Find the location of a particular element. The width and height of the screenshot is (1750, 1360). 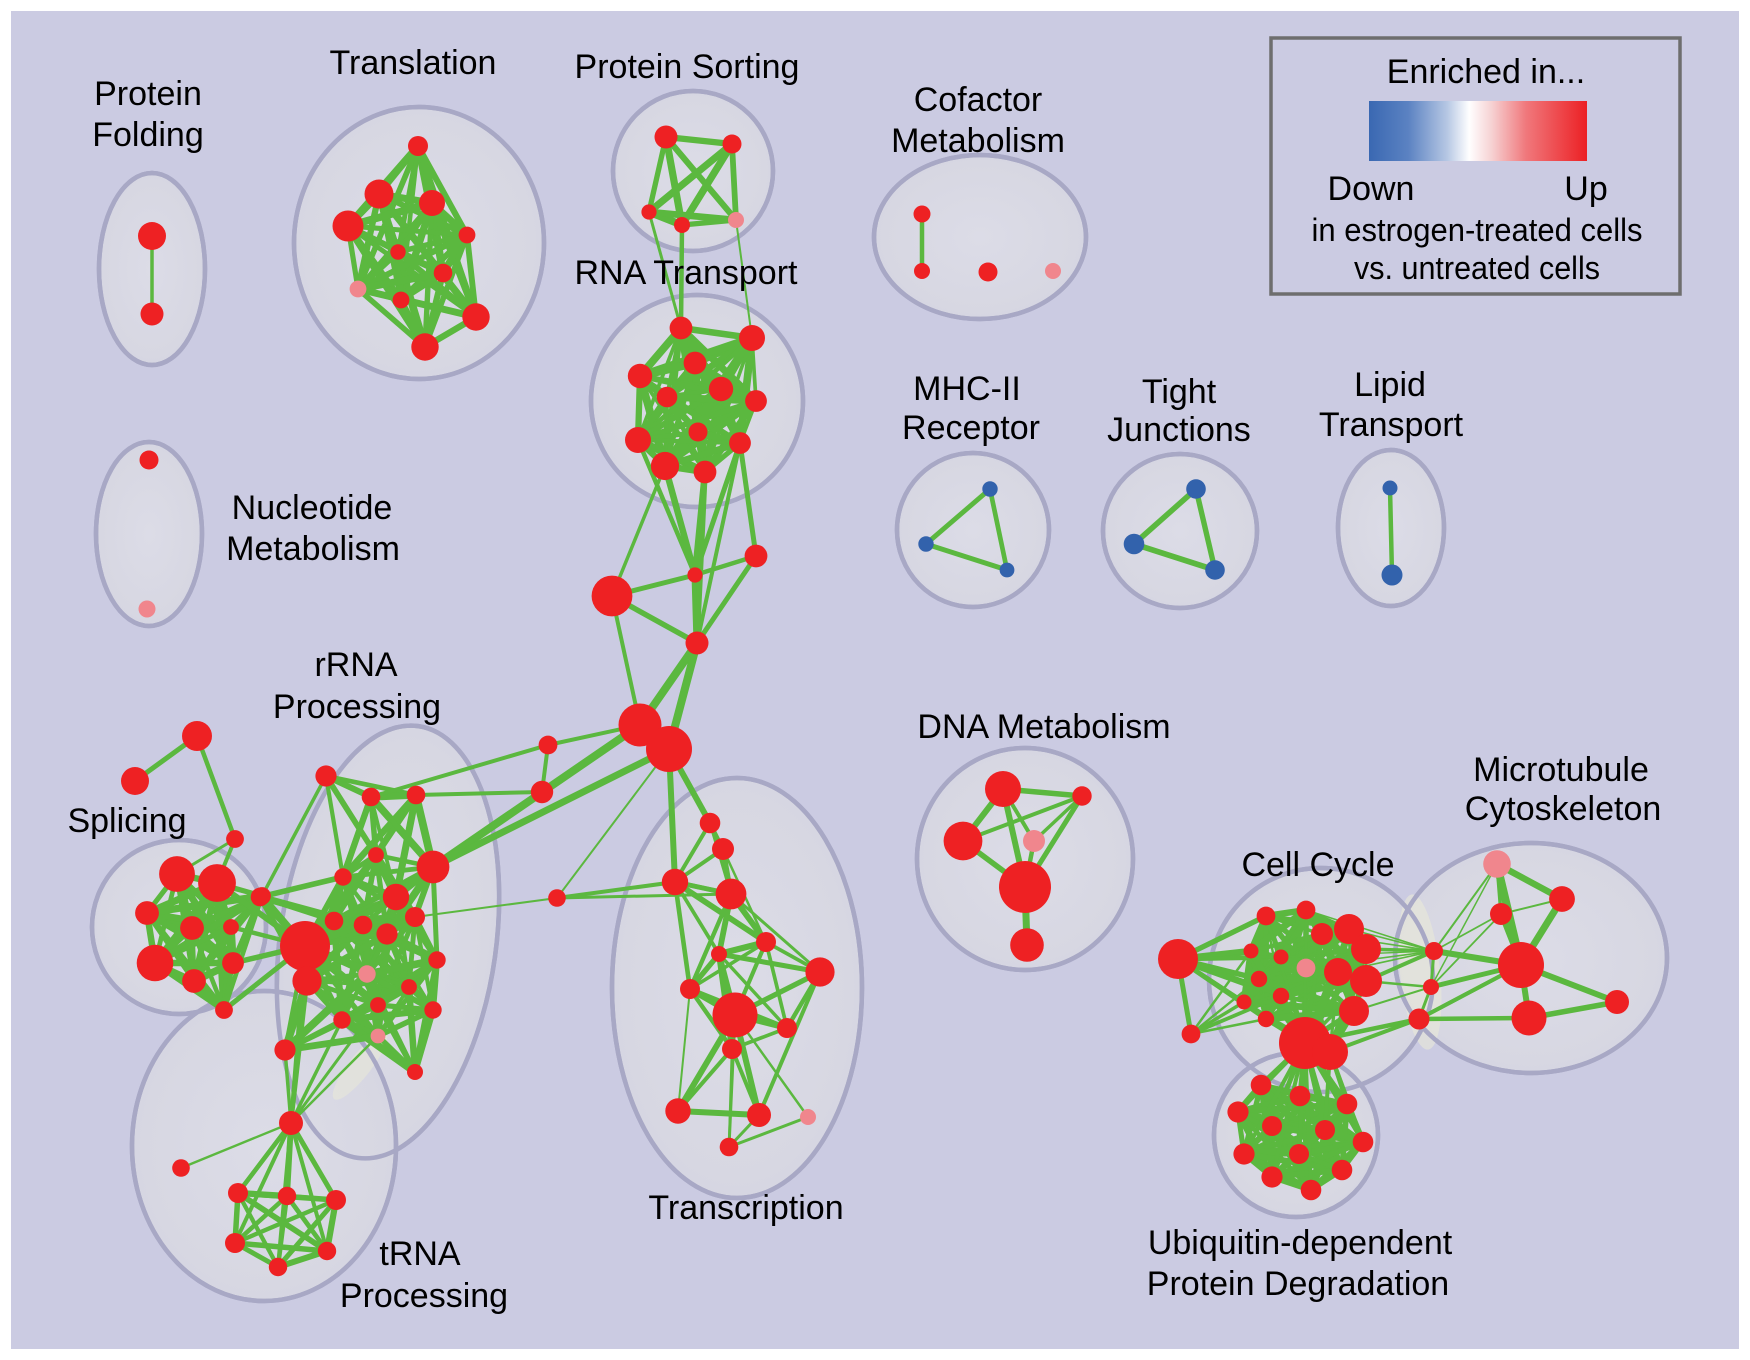

svg-text: RNA Transport is located at coordinates (687, 273).